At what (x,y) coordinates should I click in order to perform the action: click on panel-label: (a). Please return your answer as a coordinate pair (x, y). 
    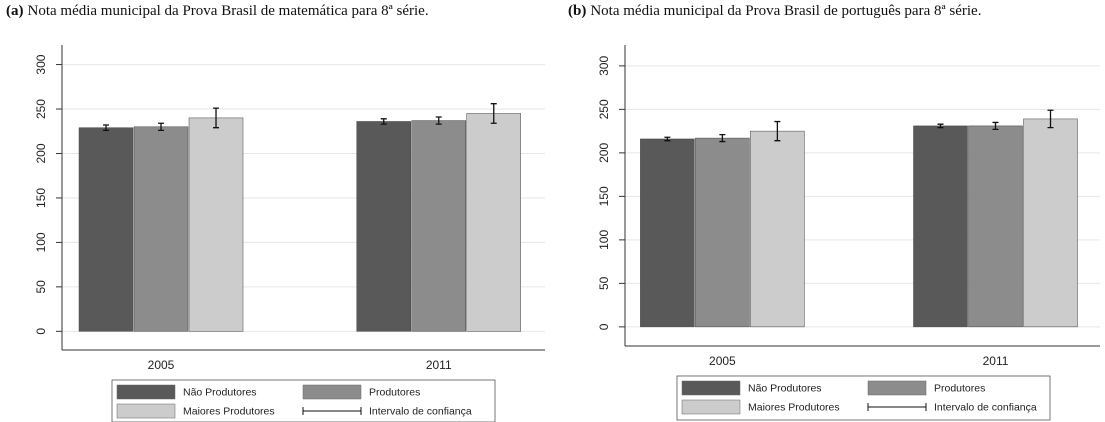
    Looking at the image, I should click on (15, 11).